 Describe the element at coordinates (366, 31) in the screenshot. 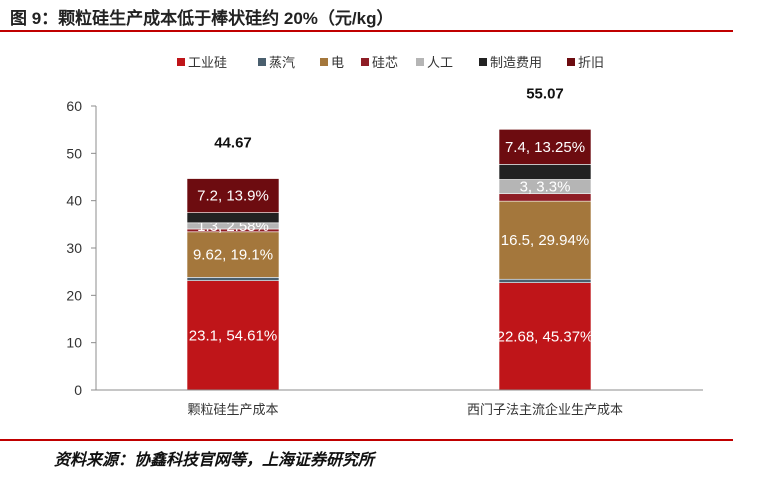

I see `top-rule` at that location.